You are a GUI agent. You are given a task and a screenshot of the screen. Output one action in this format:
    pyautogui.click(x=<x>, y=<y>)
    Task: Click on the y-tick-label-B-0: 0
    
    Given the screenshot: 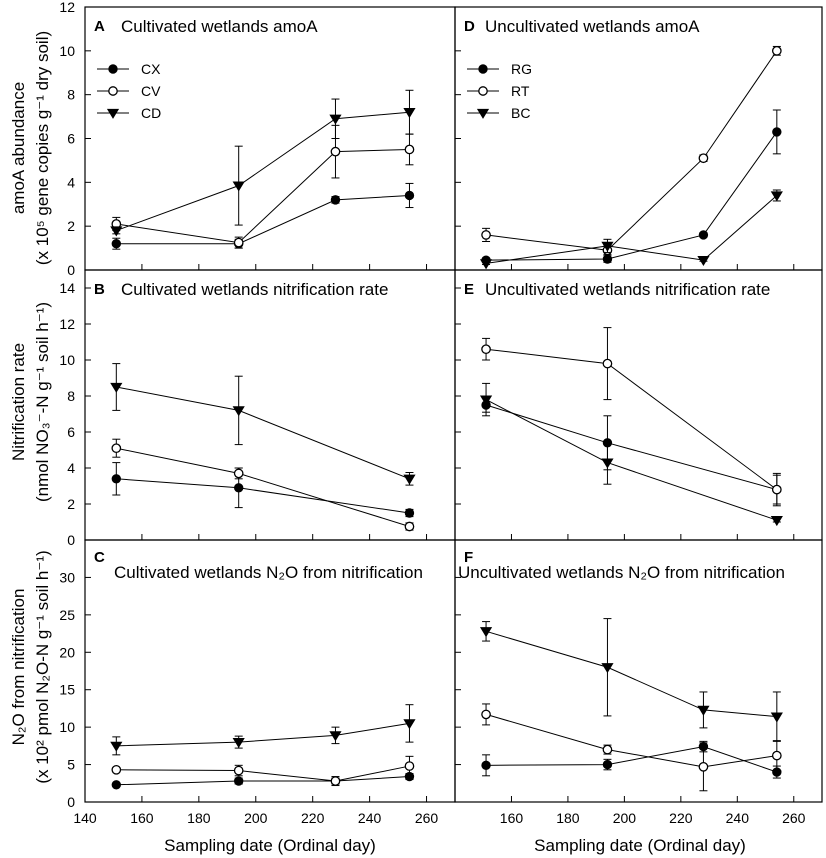 What is the action you would take?
    pyautogui.click(x=71, y=540)
    